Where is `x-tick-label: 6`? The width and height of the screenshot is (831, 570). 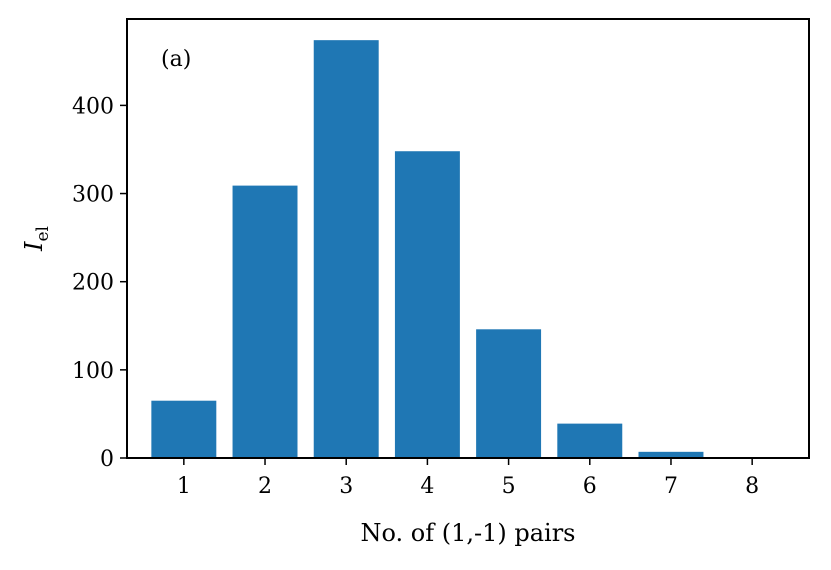
x-tick-label: 6 is located at coordinates (590, 486).